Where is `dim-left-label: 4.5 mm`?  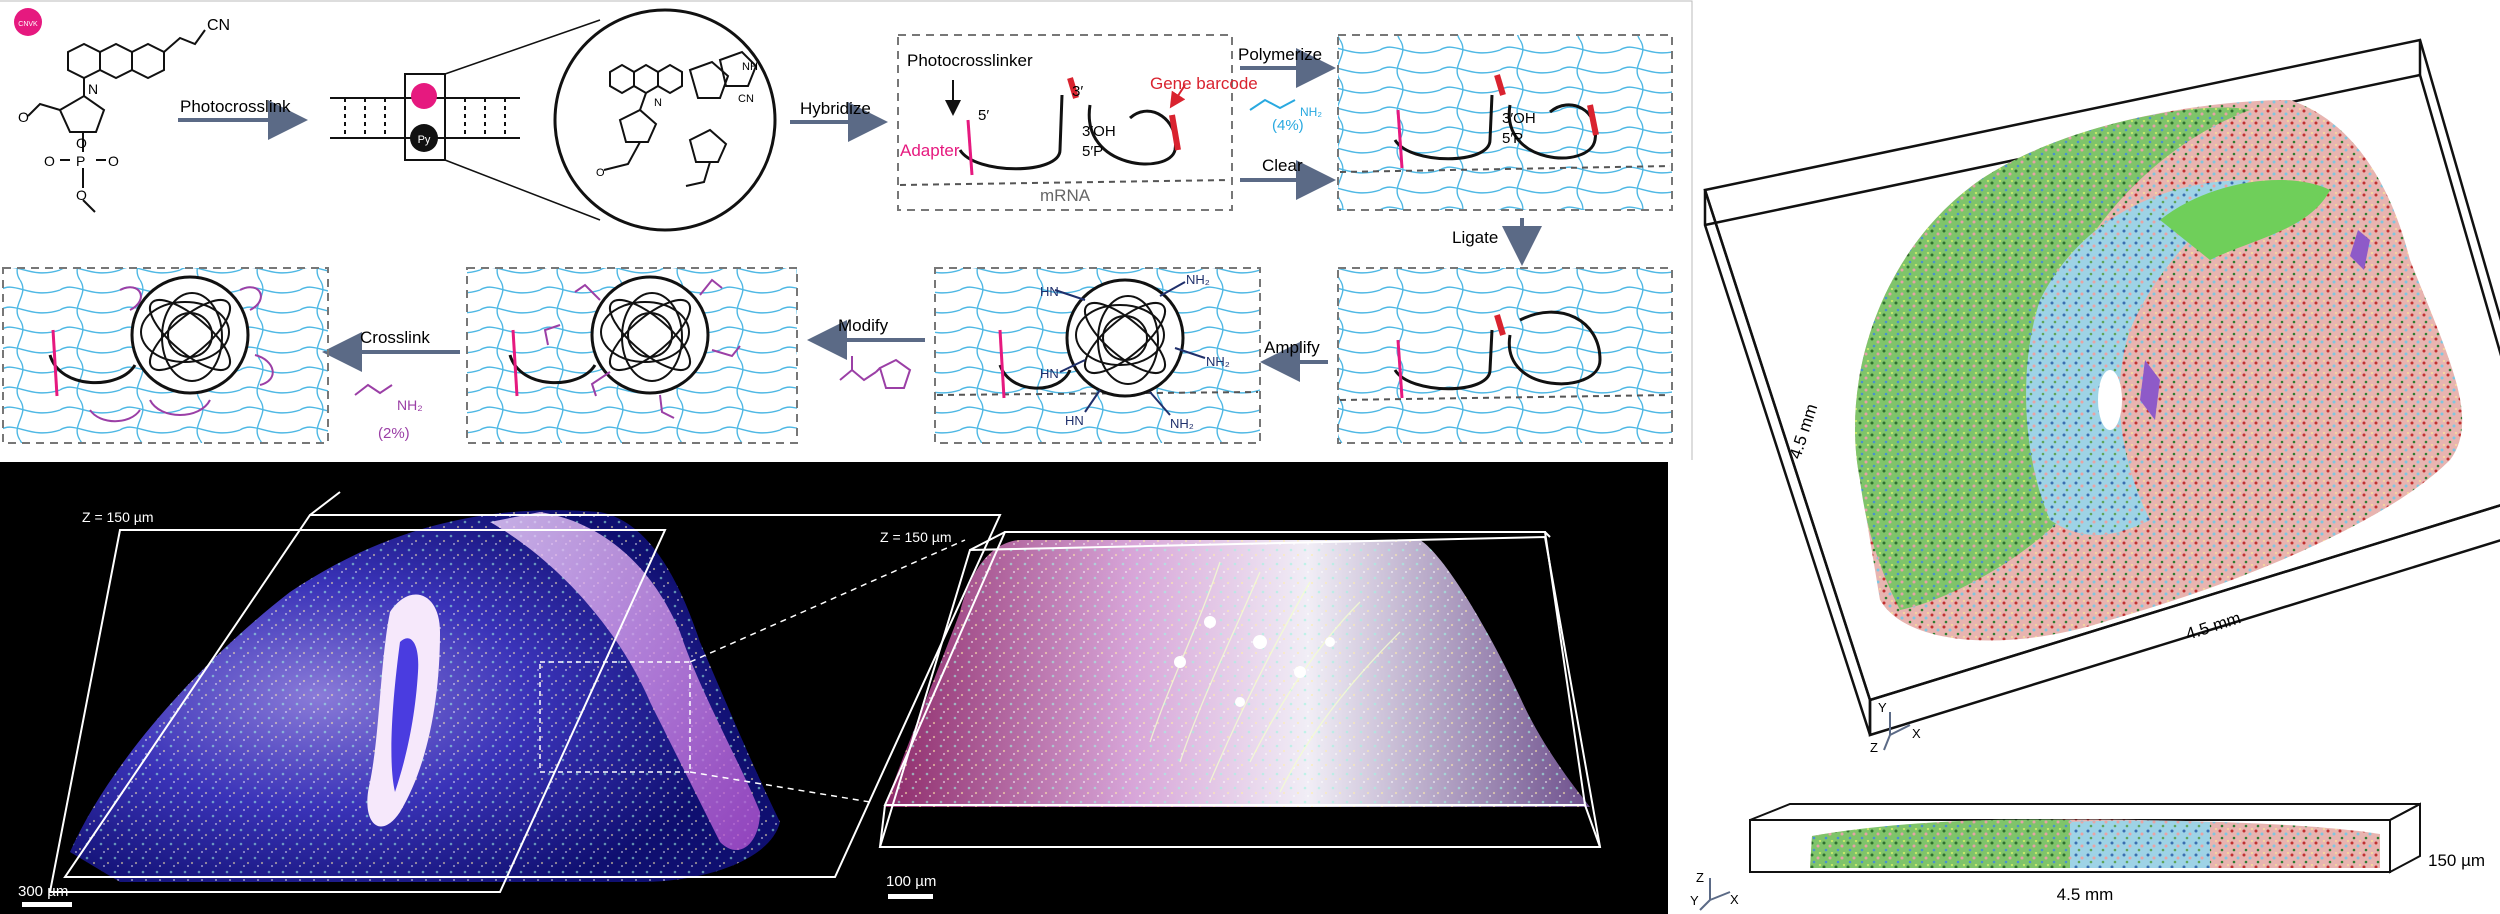
dim-left-label: 4.5 mm is located at coordinates (1804, 431).